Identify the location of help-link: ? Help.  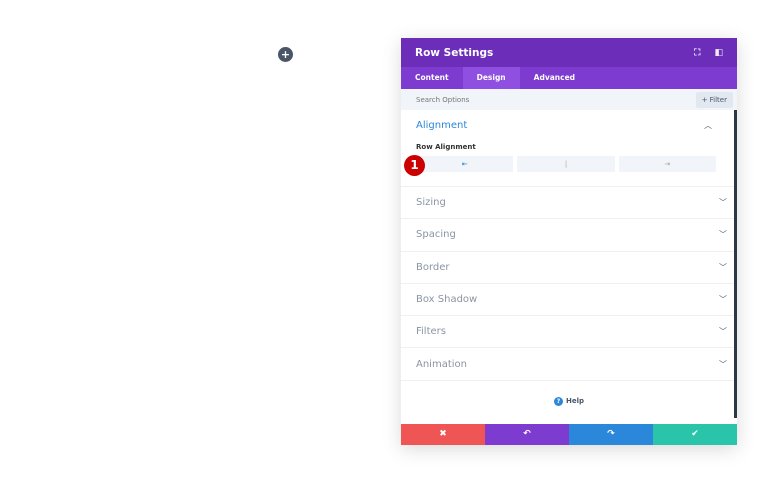
(569, 401).